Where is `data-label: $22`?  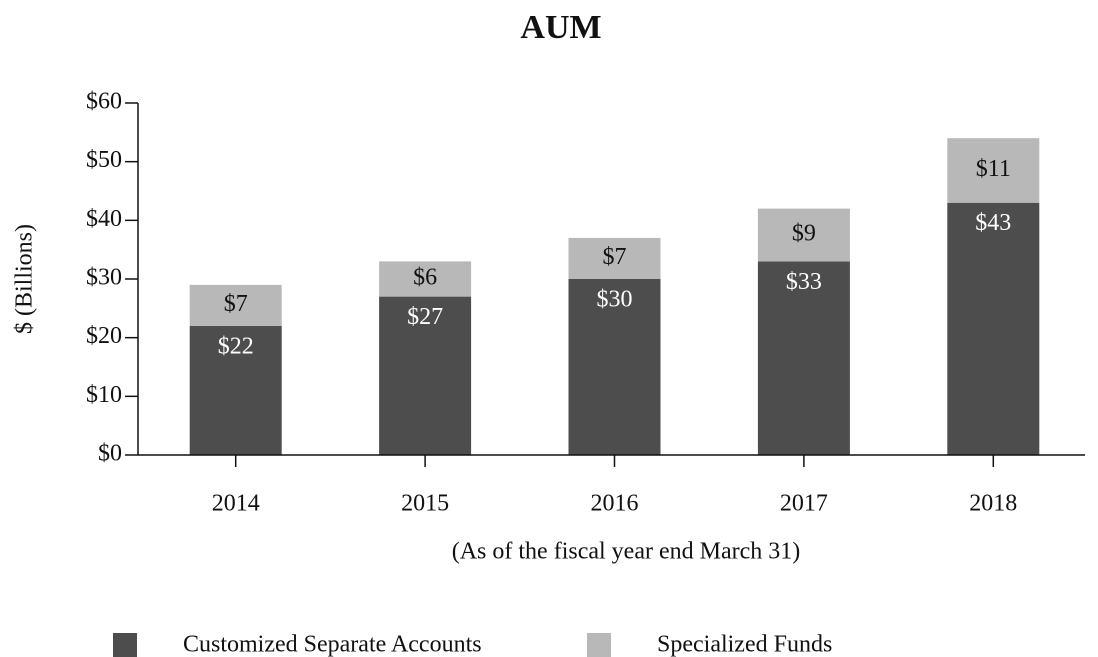
data-label: $22 is located at coordinates (236, 346).